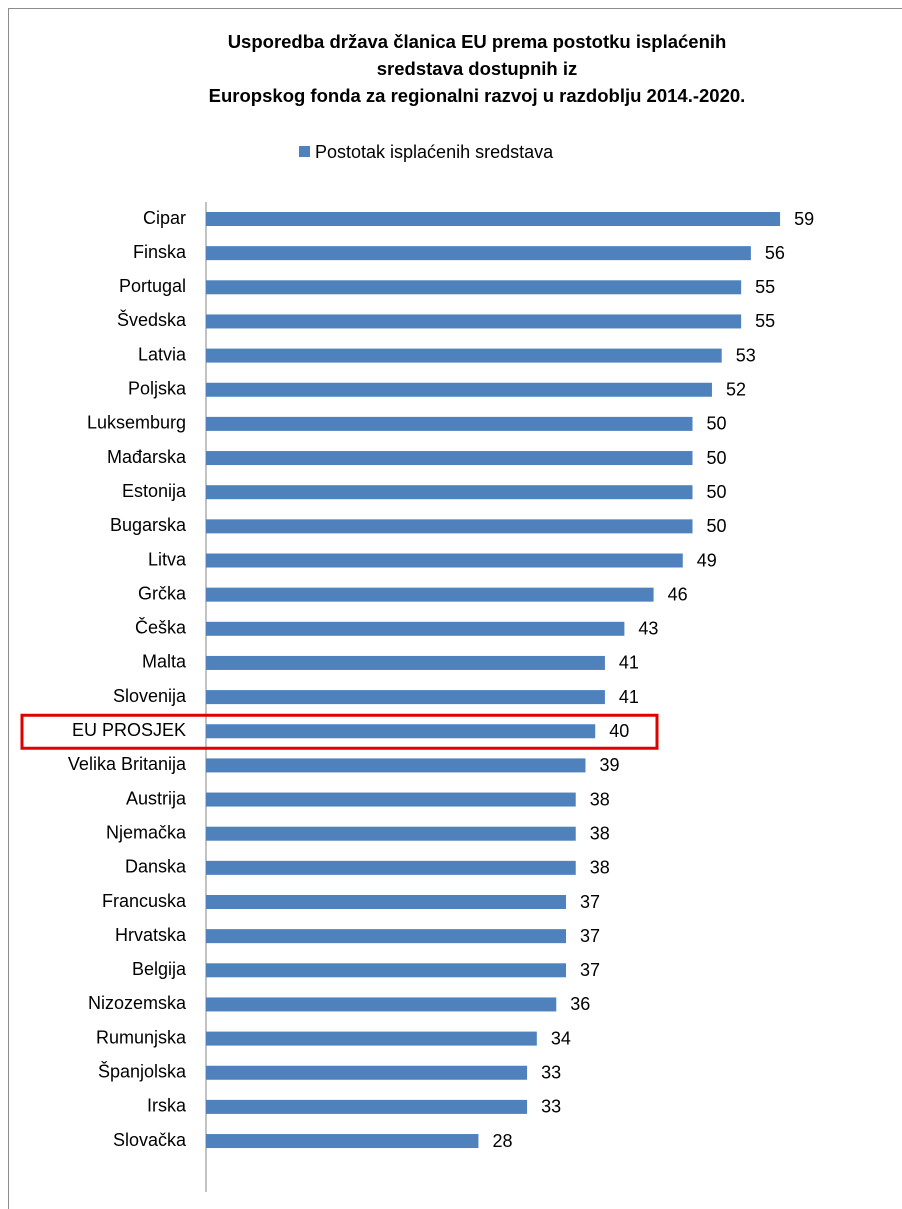 This screenshot has height=1209, width=902. What do you see at coordinates (162, 354) in the screenshot?
I see `y-tick-label: Latvia` at bounding box center [162, 354].